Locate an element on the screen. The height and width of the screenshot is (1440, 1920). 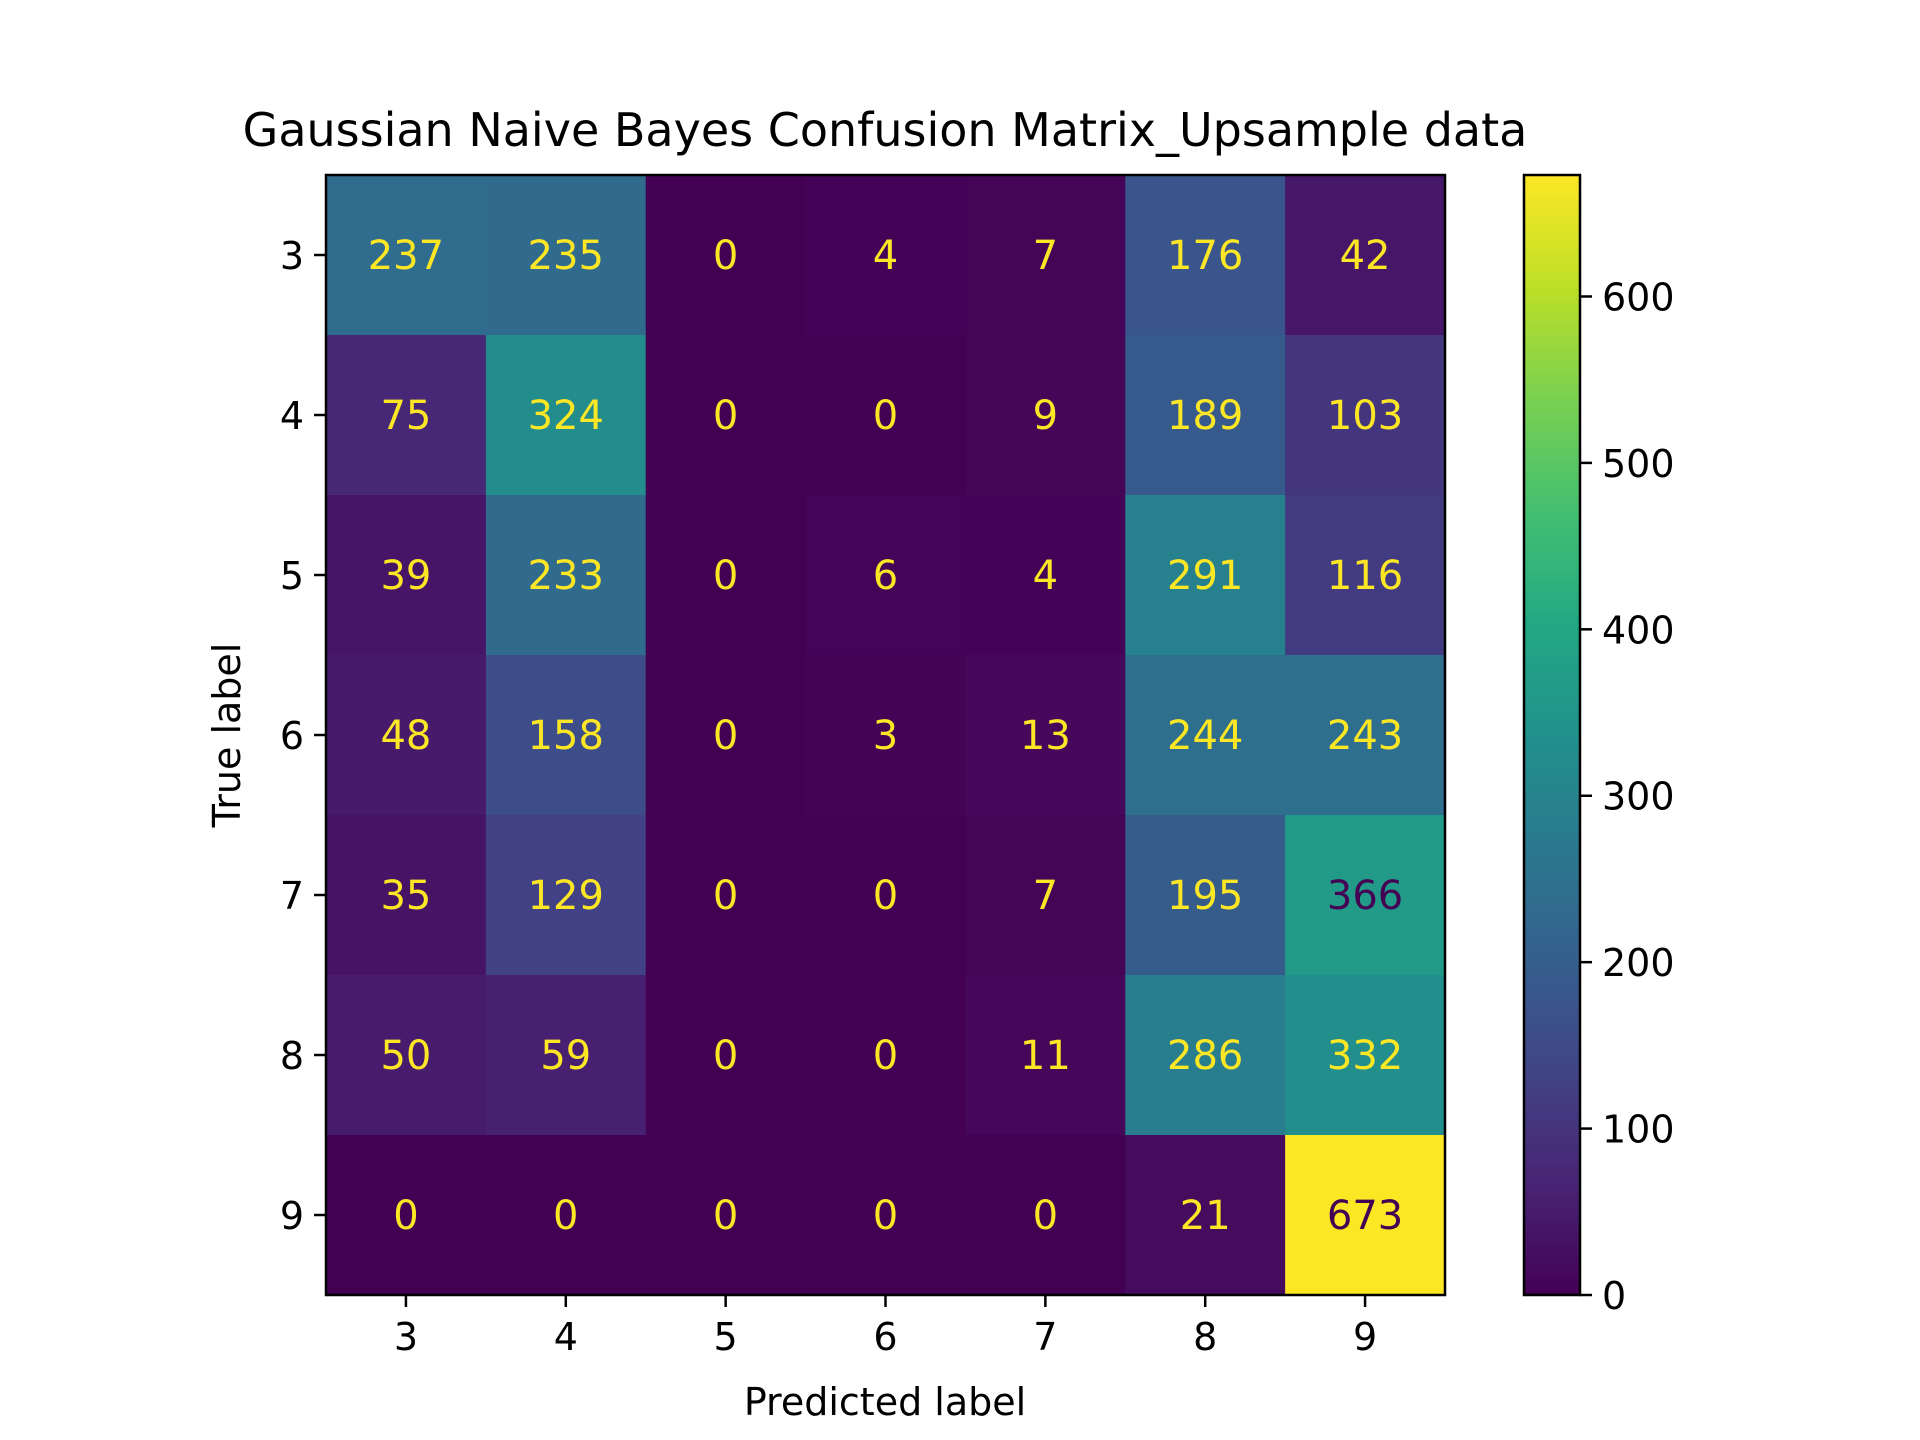
cell-value-label: 3 is located at coordinates (885, 736).